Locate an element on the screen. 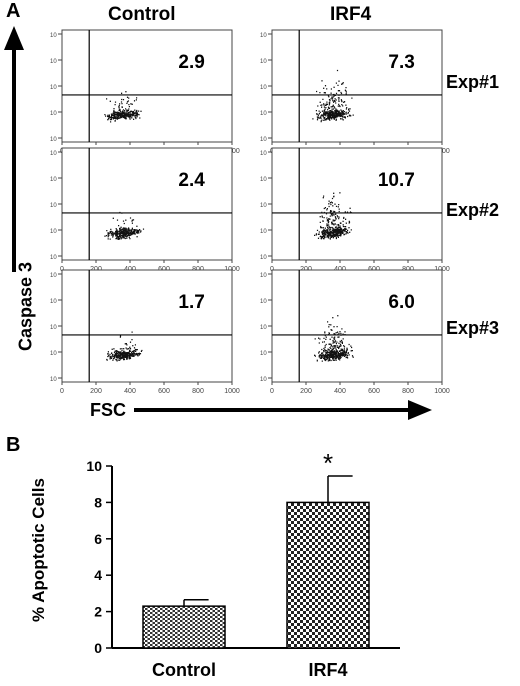 The image size is (520, 686). flow-plot-1-control: 1010101010020040060080010002.9 is located at coordinates (145, 92).